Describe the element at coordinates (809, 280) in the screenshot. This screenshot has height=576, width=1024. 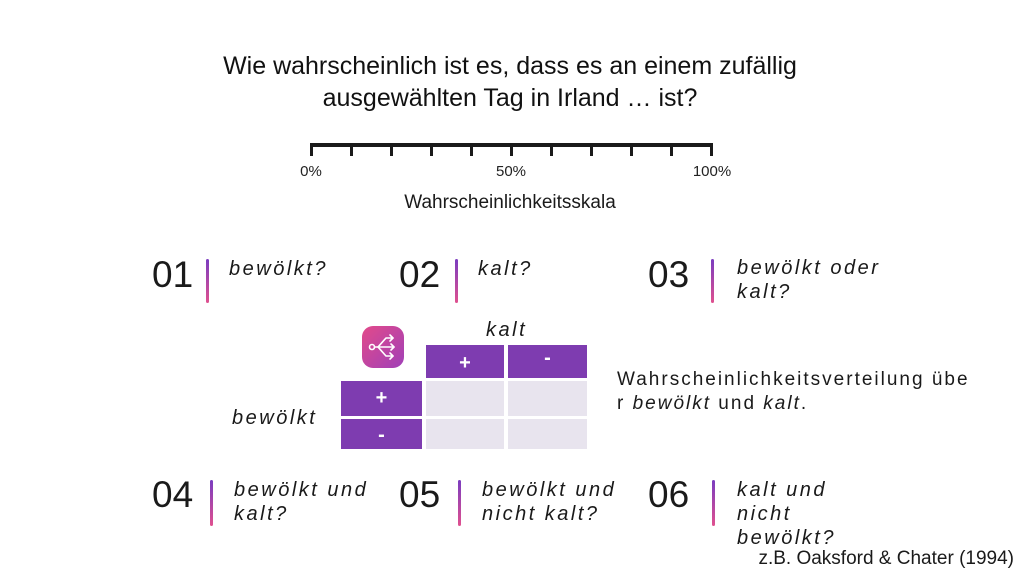
I see `question-text-03: bewölkt oder kalt?` at that location.